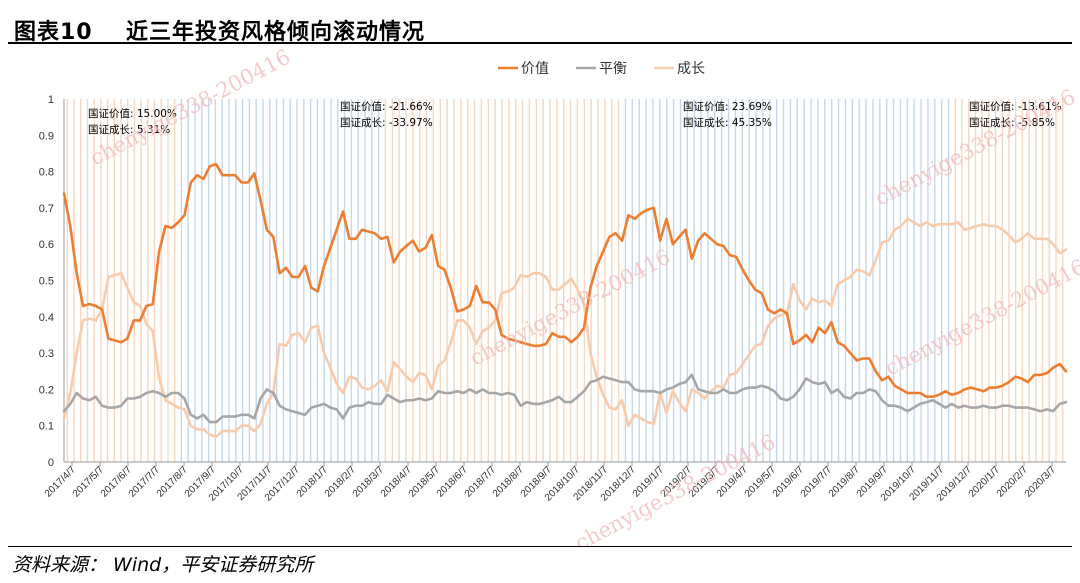 The image size is (1080, 583). I want to click on y-tick-label-0: 0, so click(51, 463).